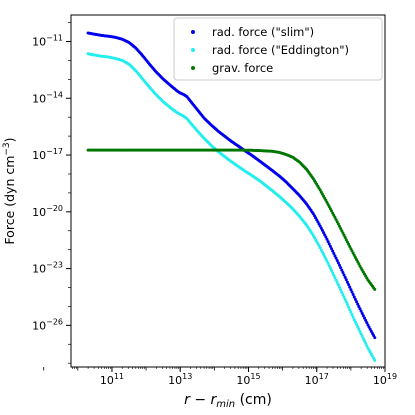 The image size is (415, 415). What do you see at coordinates (263, 32) in the screenshot?
I see `legend-label: rad. force ("slim")` at bounding box center [263, 32].